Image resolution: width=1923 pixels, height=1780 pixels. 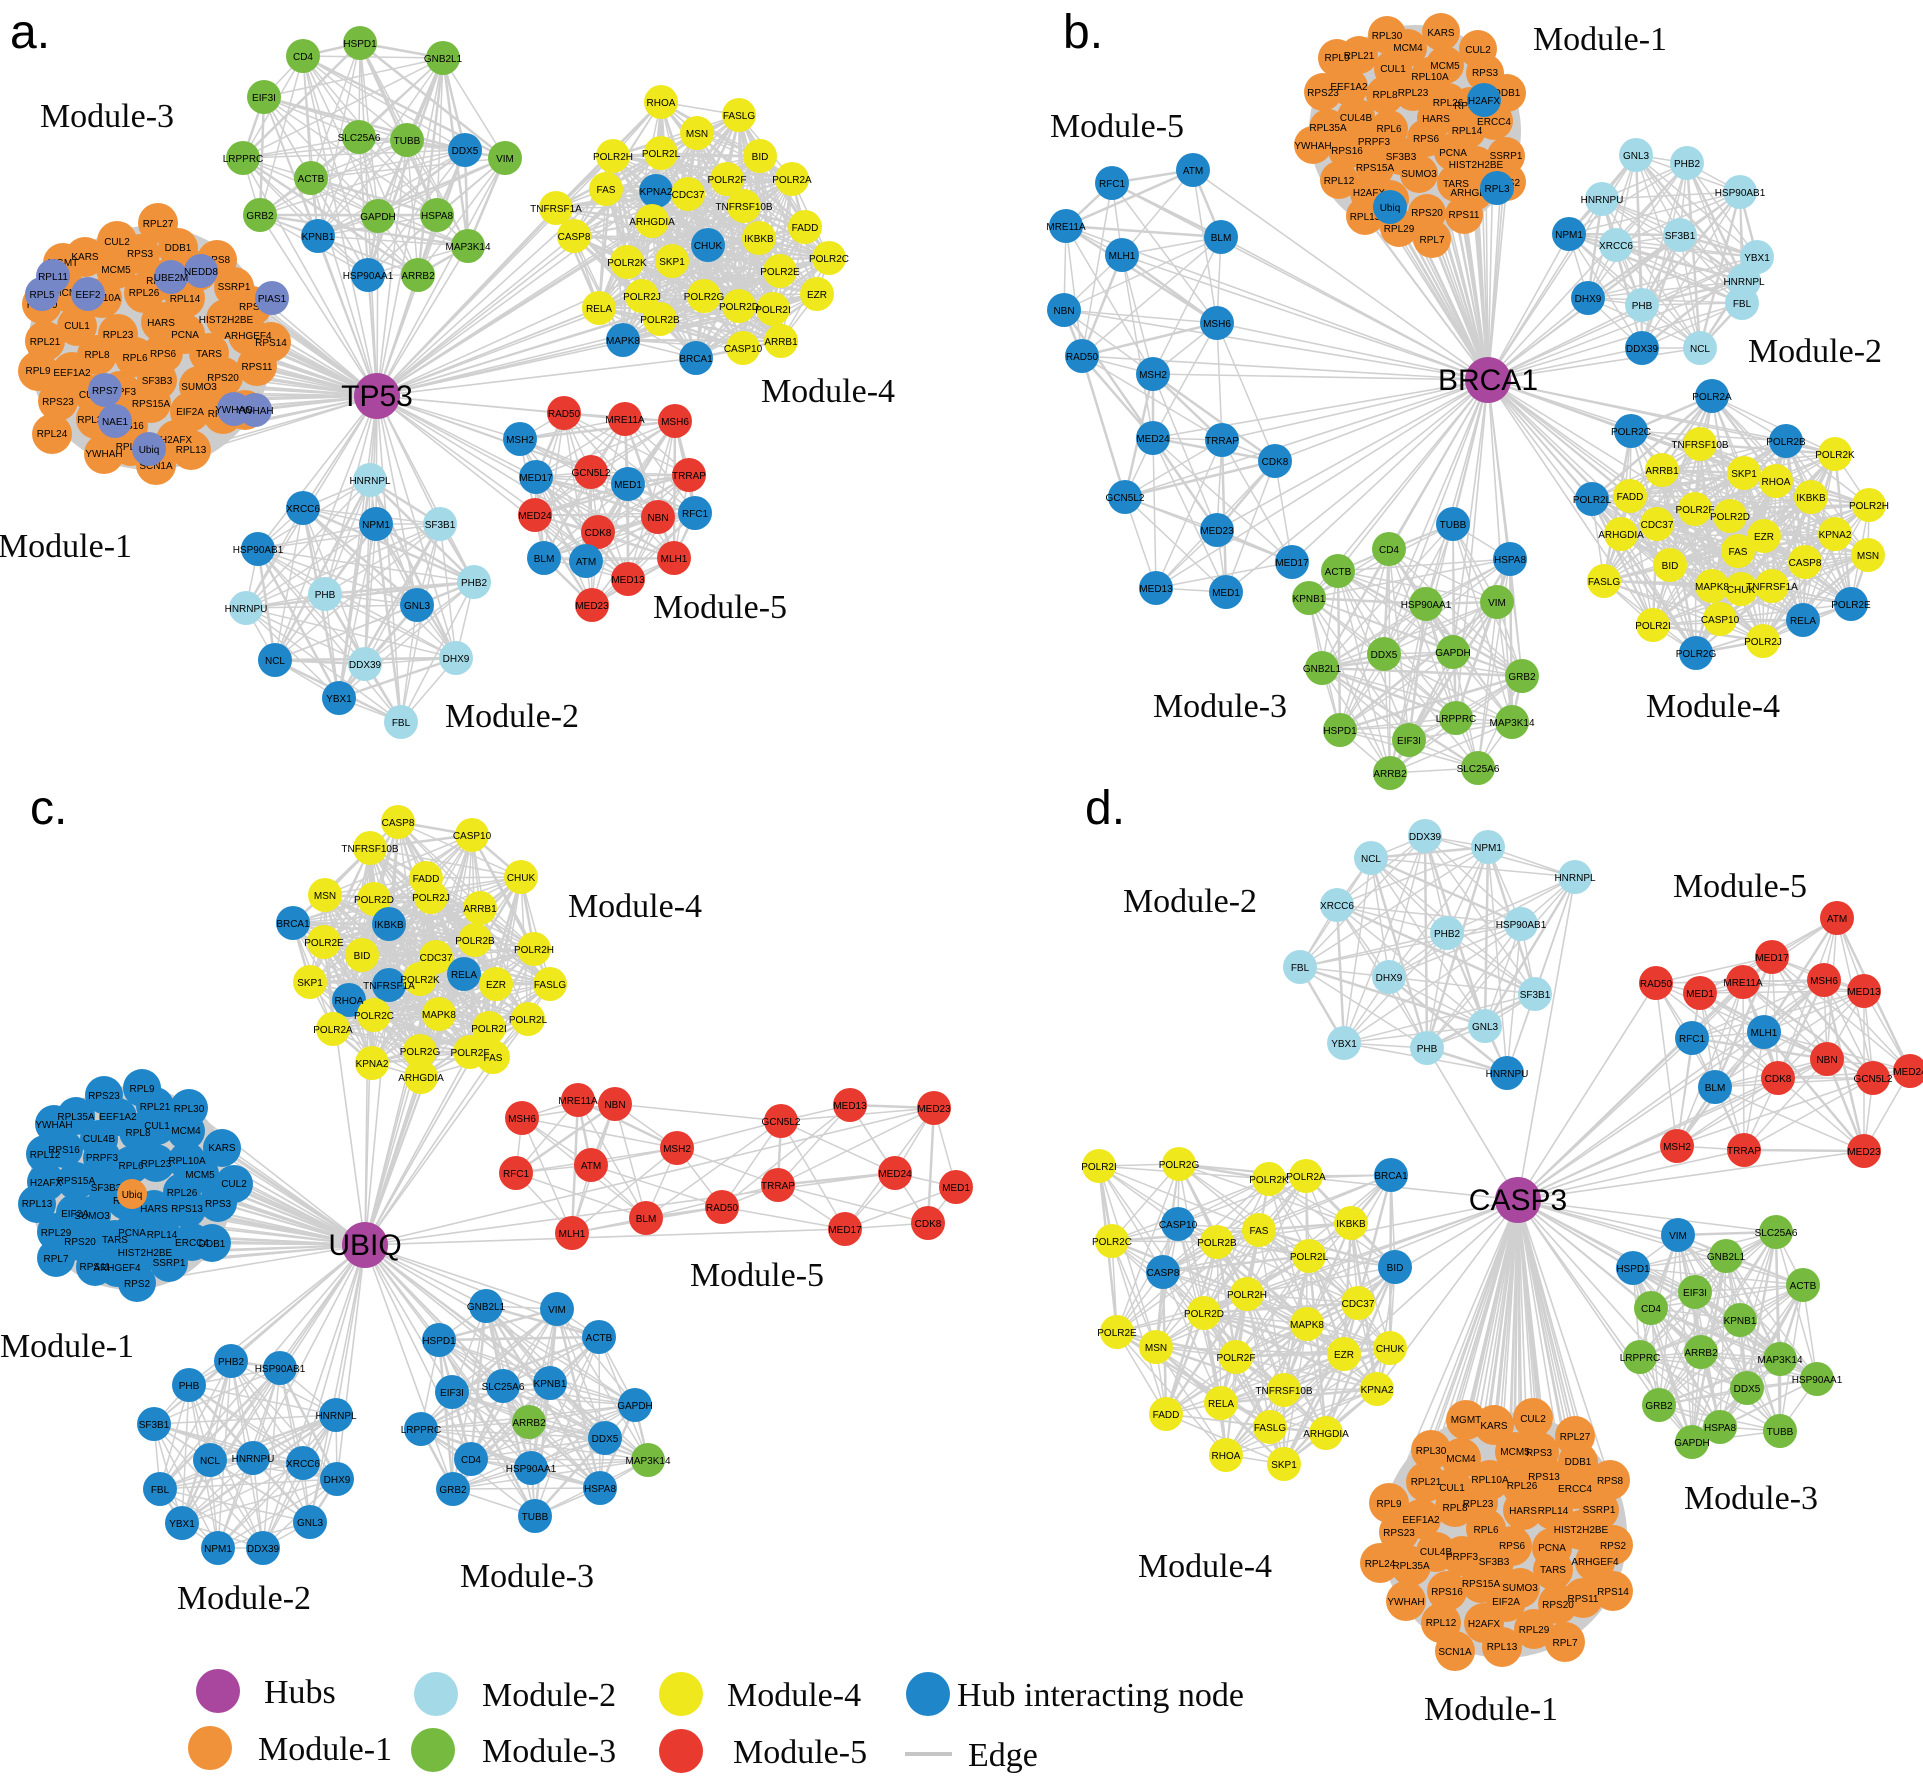 I want to click on svg-text: RPL30, so click(x=1431, y=1451).